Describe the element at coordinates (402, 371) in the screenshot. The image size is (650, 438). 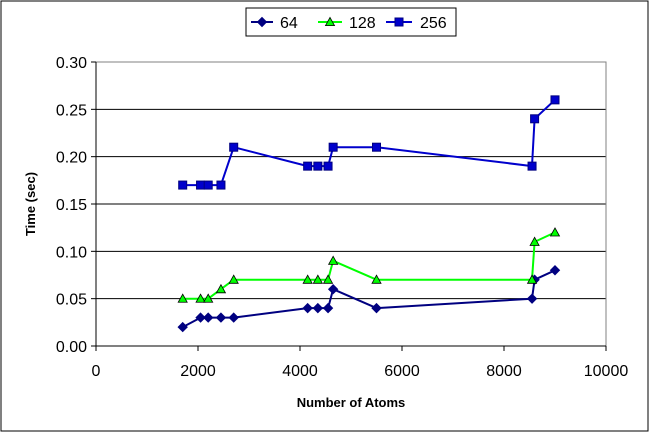
I see `x-tick-label: 6000` at that location.